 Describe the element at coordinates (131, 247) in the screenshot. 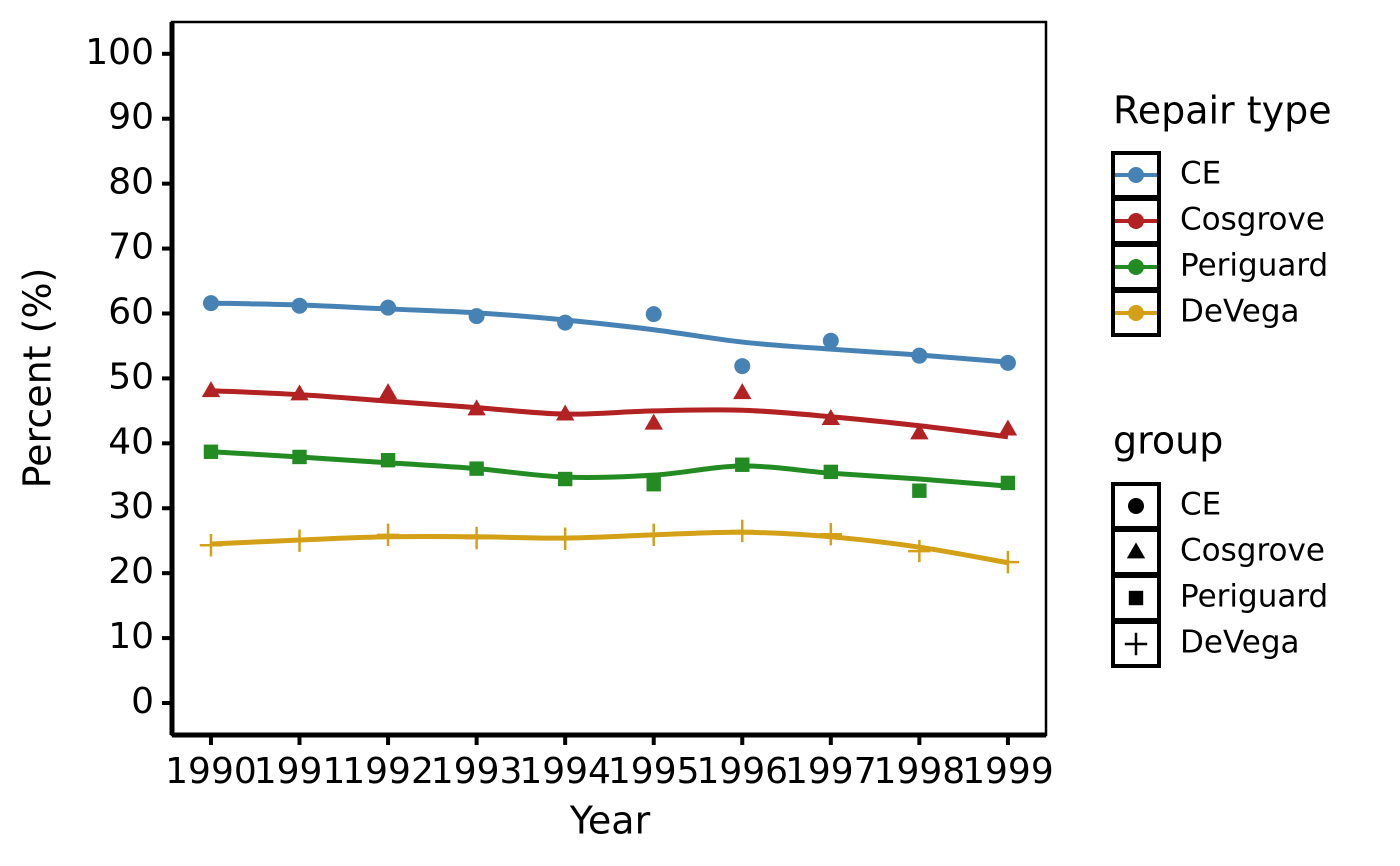

I see `y-tick-label: 70` at that location.